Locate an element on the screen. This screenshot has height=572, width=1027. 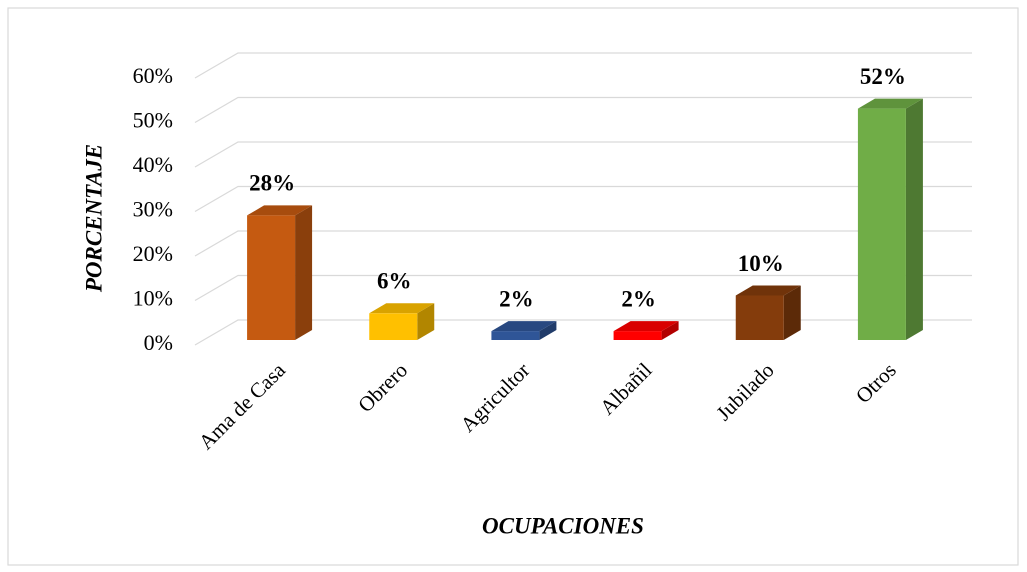
y-tick-label: 60% is located at coordinates (153, 75).